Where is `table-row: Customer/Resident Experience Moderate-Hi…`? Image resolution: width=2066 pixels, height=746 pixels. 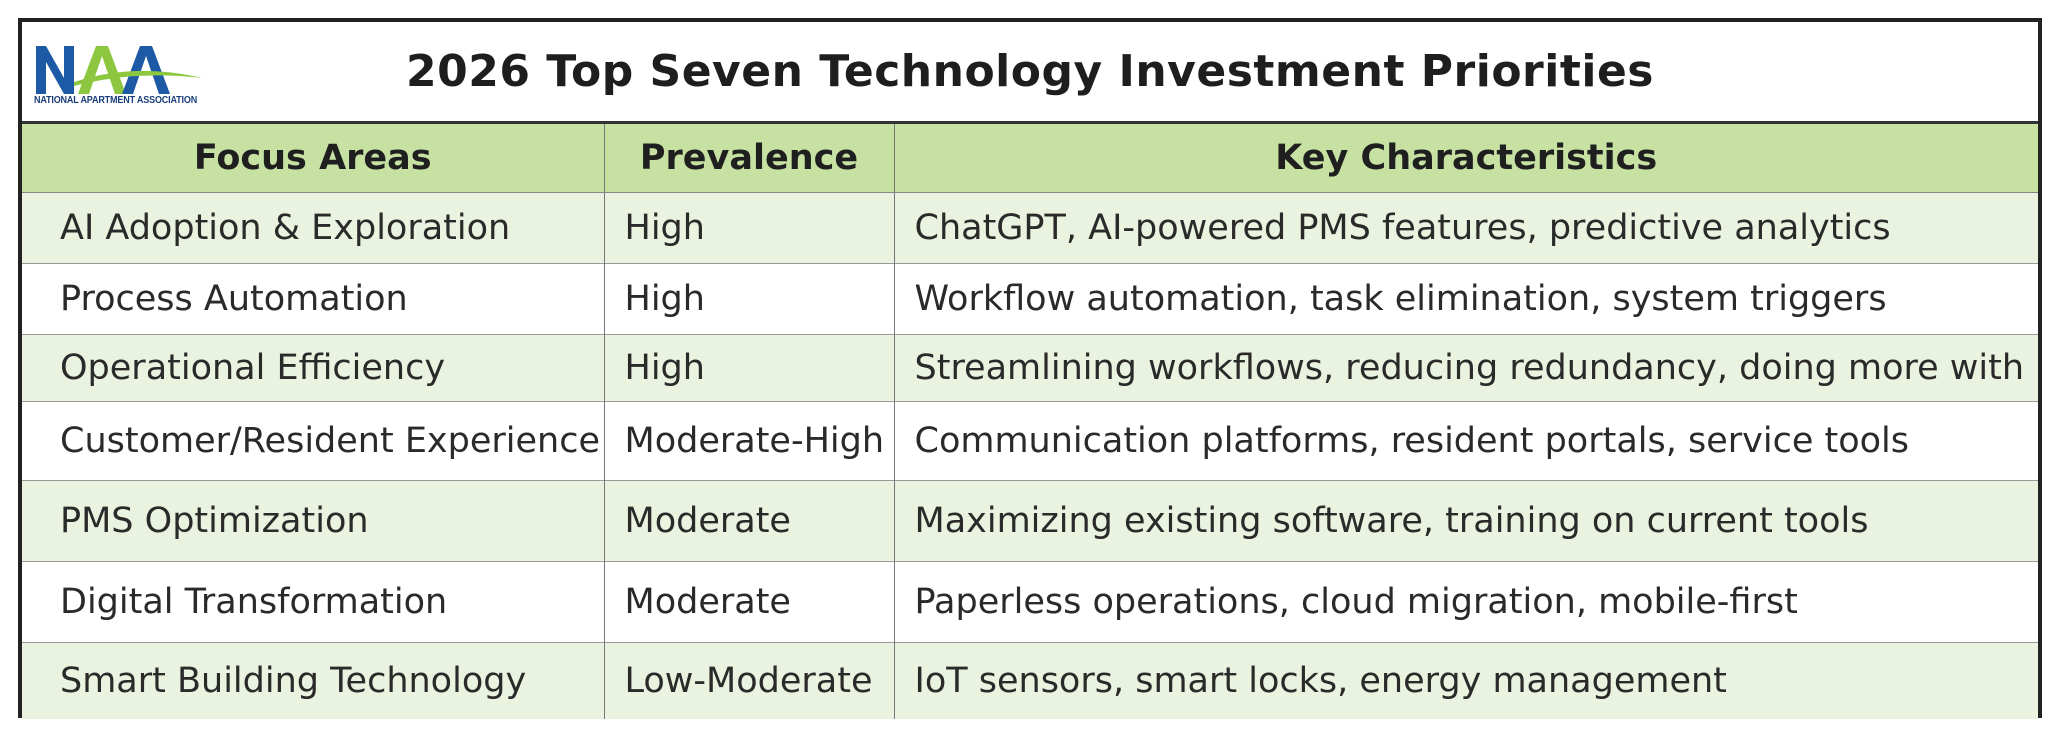
table-row: Customer/Resident Experience Moderate-Hi… is located at coordinates (1030, 441).